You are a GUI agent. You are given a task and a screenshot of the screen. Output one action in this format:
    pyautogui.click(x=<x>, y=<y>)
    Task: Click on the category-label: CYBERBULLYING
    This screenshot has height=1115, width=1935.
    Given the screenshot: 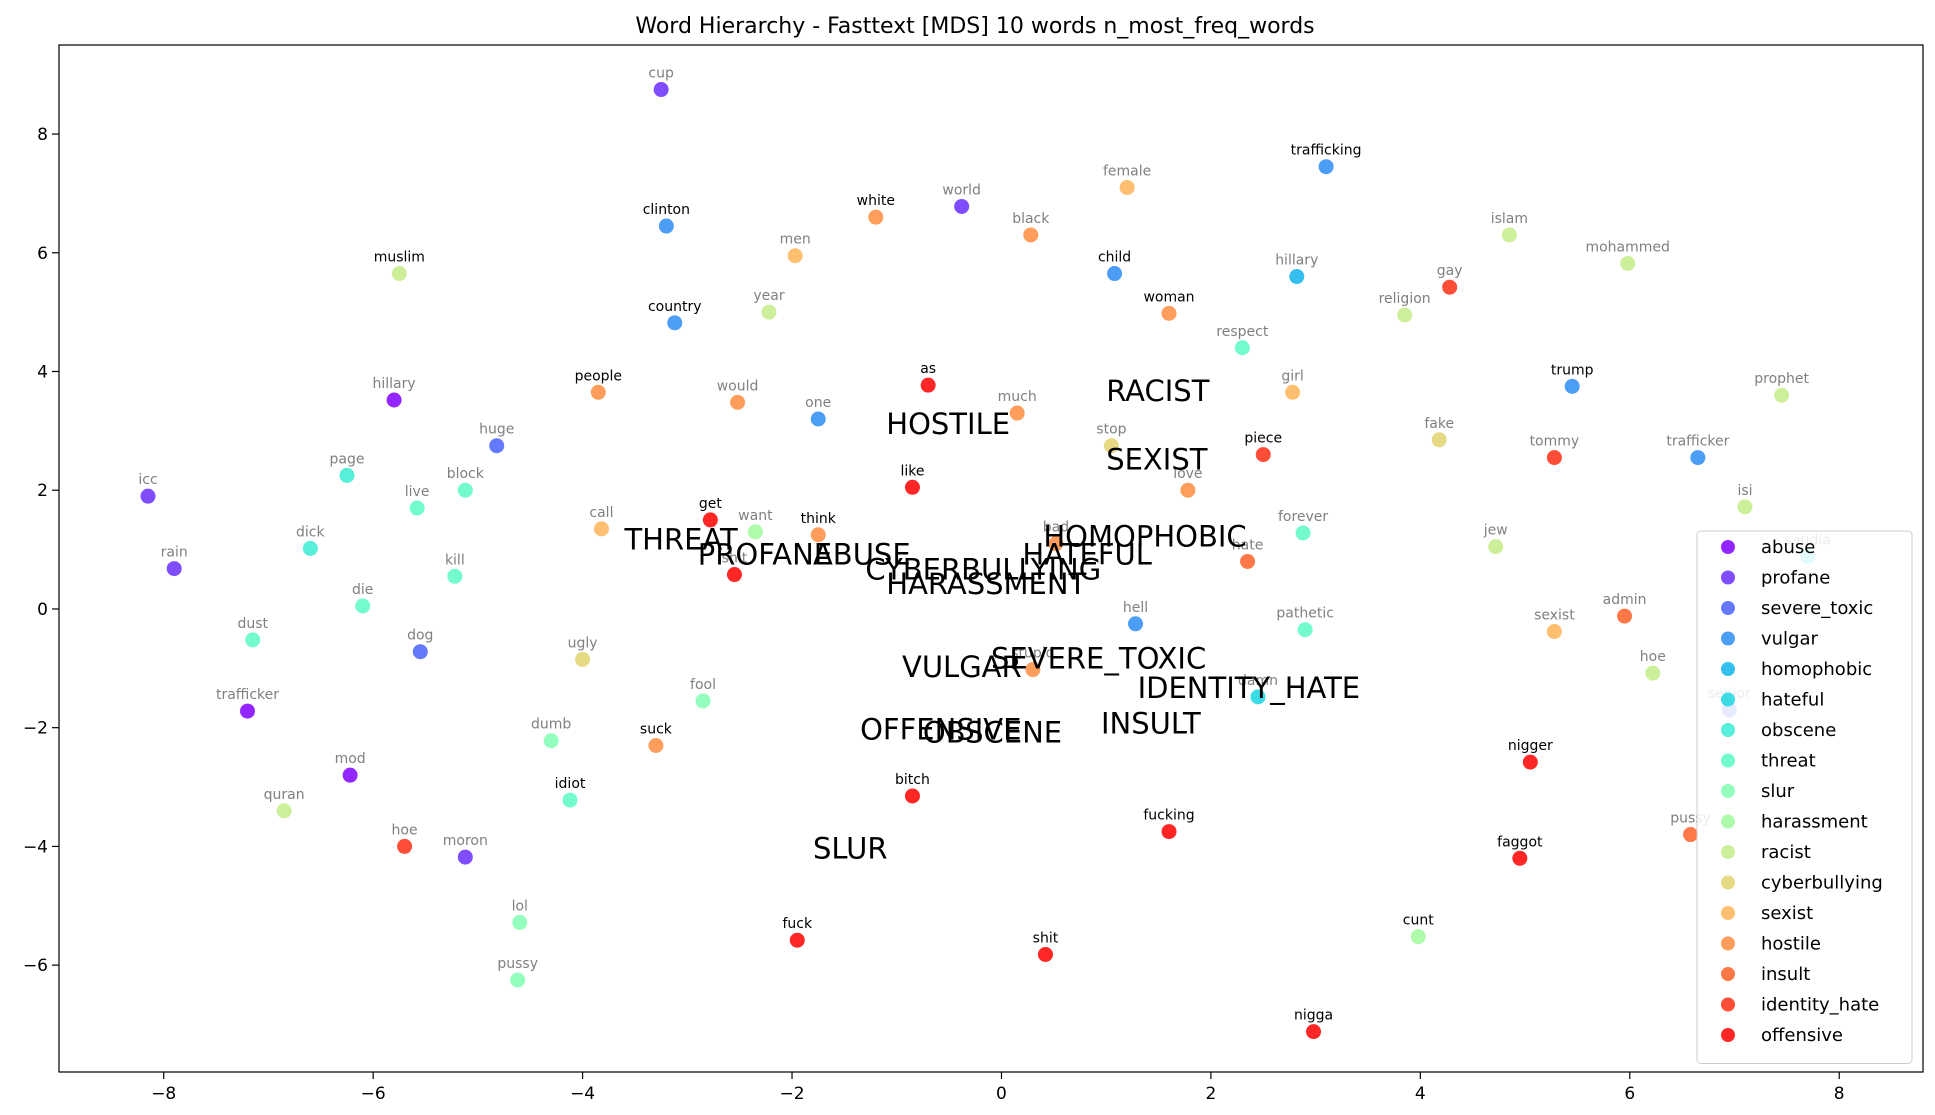 What is the action you would take?
    pyautogui.click(x=983, y=569)
    